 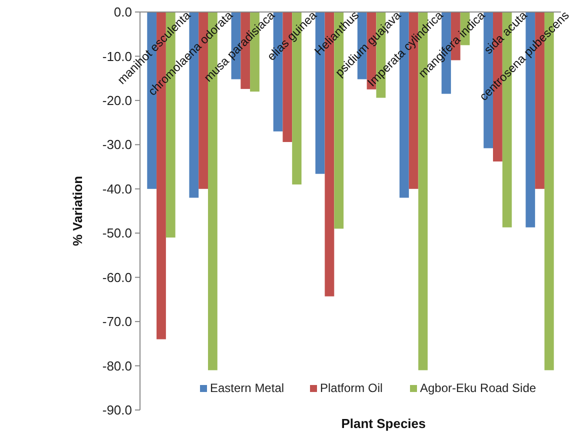 What do you see at coordinates (117, 322) in the screenshot?
I see `y-tick-label: -70.0` at bounding box center [117, 322].